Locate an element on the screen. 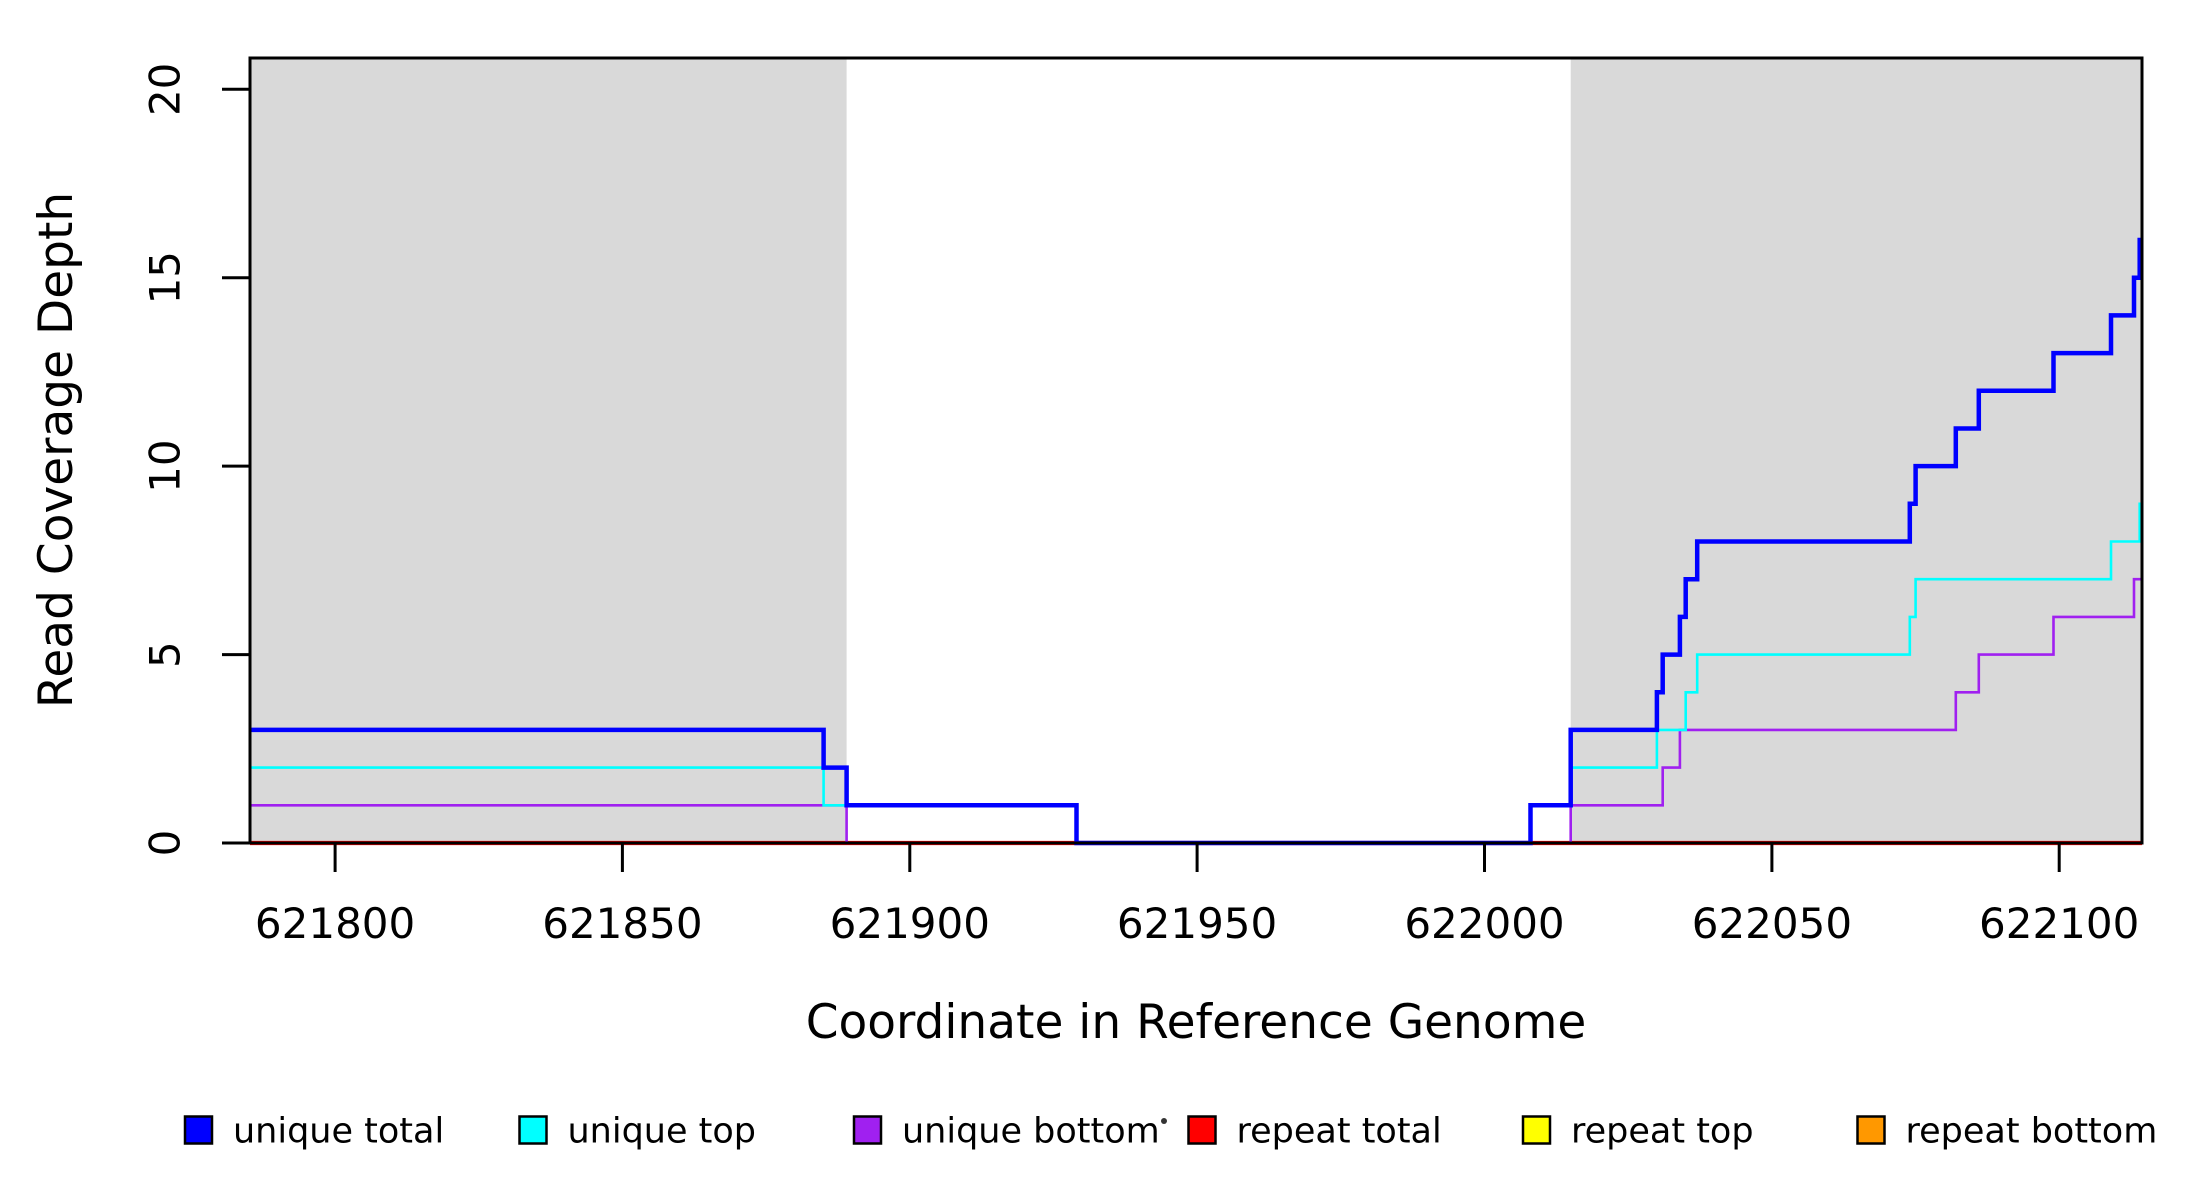 The height and width of the screenshot is (1200, 2200). x-tick-label: 621900 is located at coordinates (910, 923).